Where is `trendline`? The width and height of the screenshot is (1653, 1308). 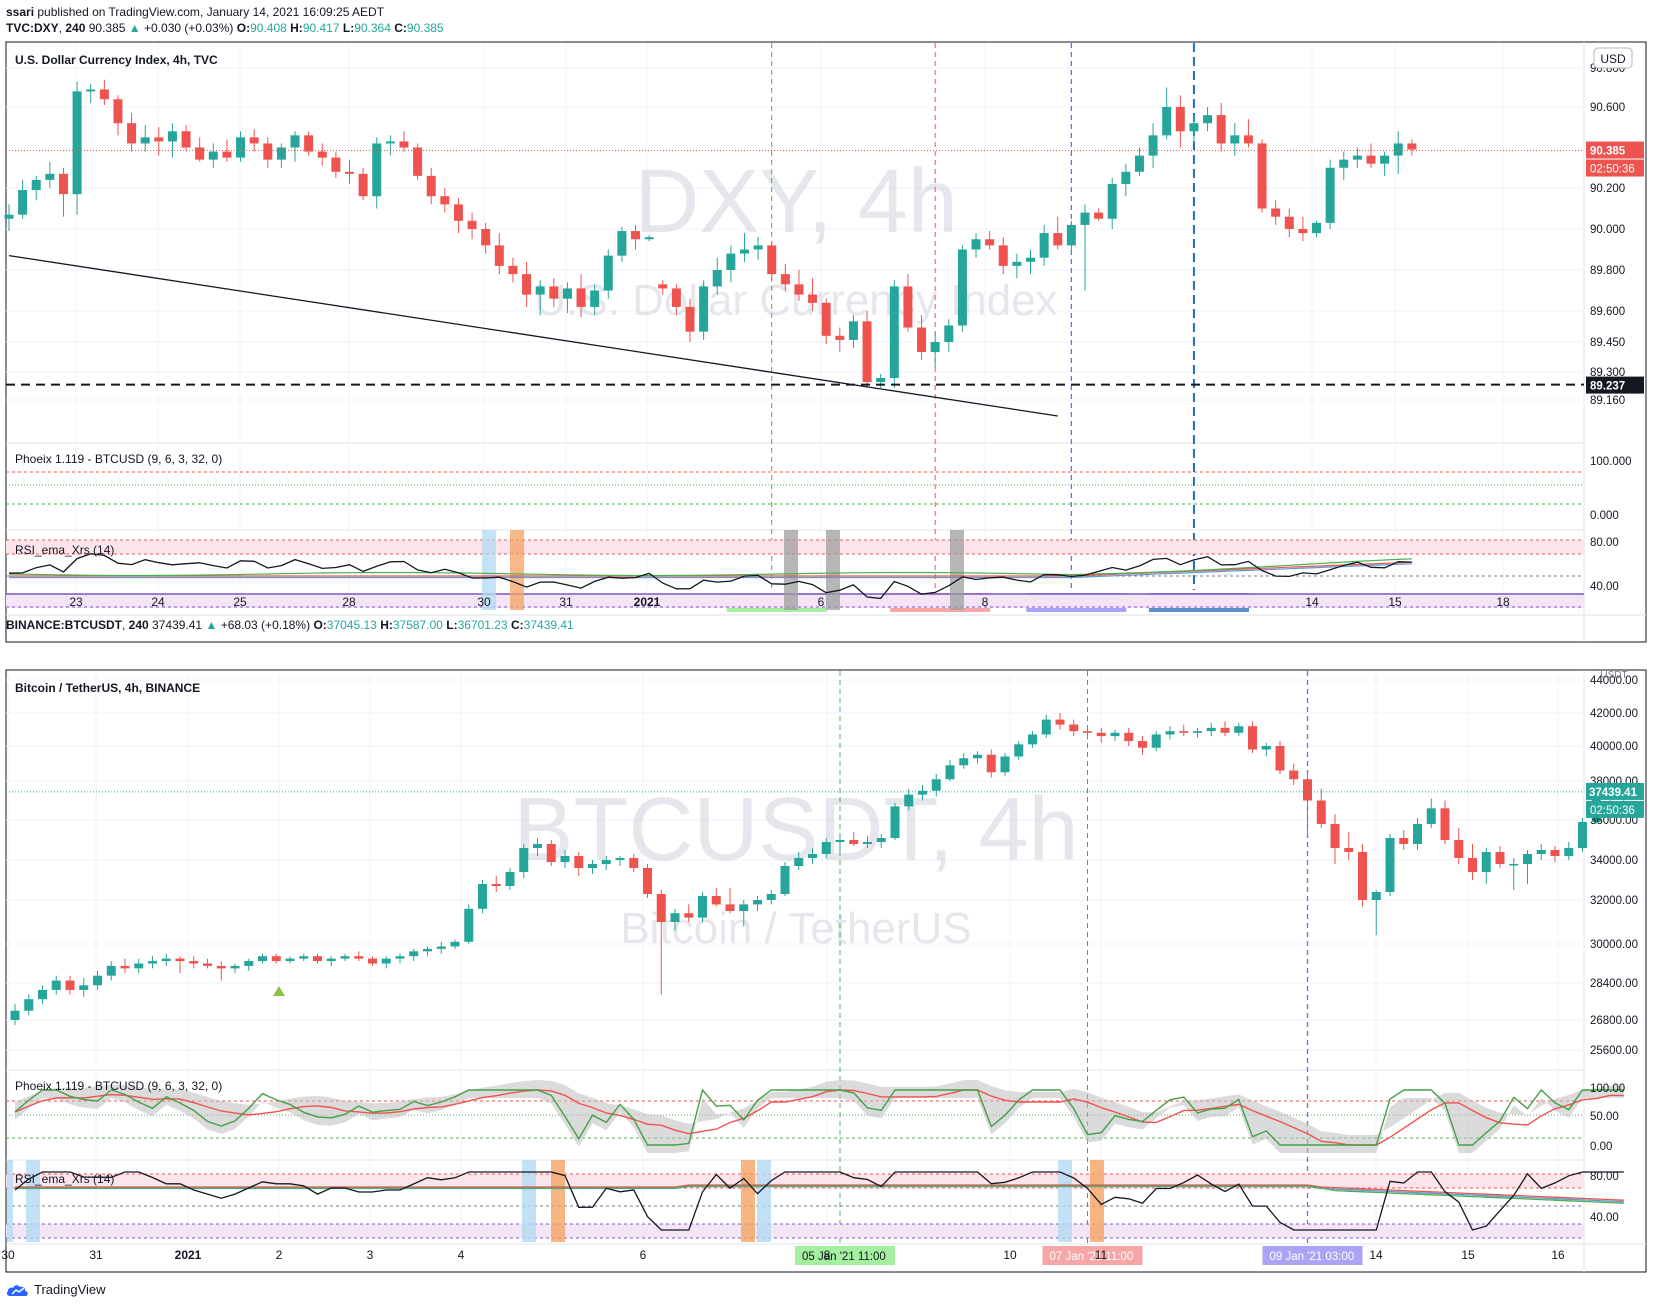
trendline is located at coordinates (533, 336).